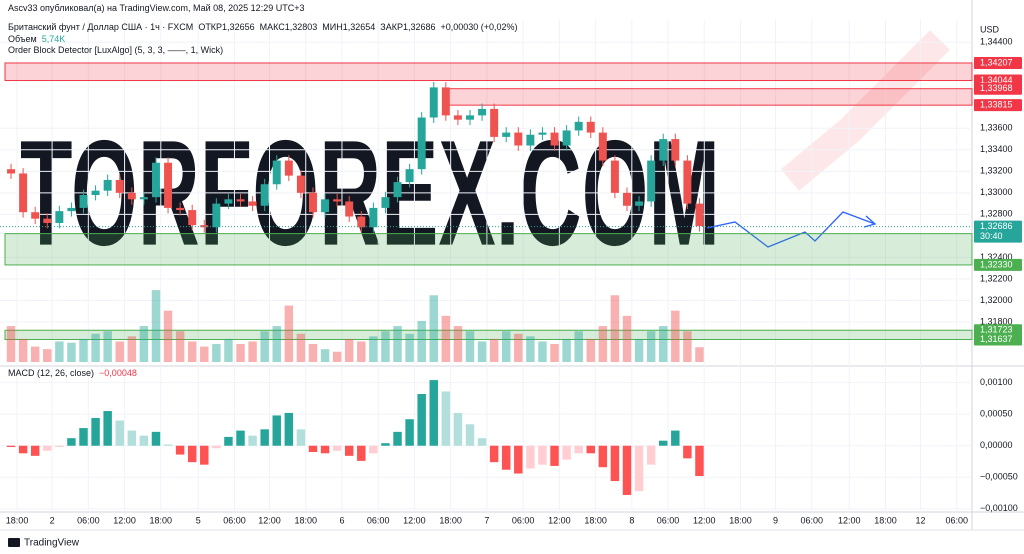  Describe the element at coordinates (996, 80) in the screenshot. I see `zone-axis-label: 1,34044` at that location.